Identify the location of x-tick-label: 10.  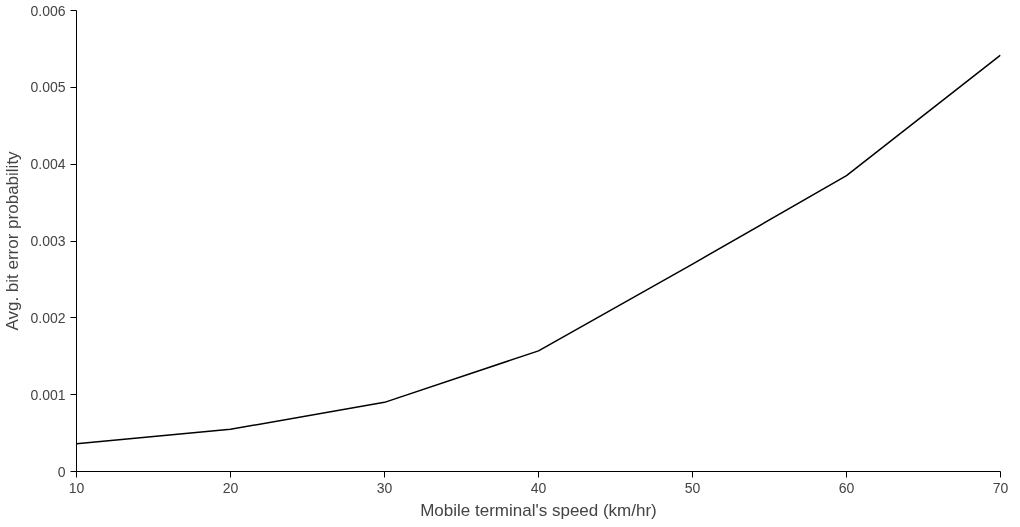
(76, 487).